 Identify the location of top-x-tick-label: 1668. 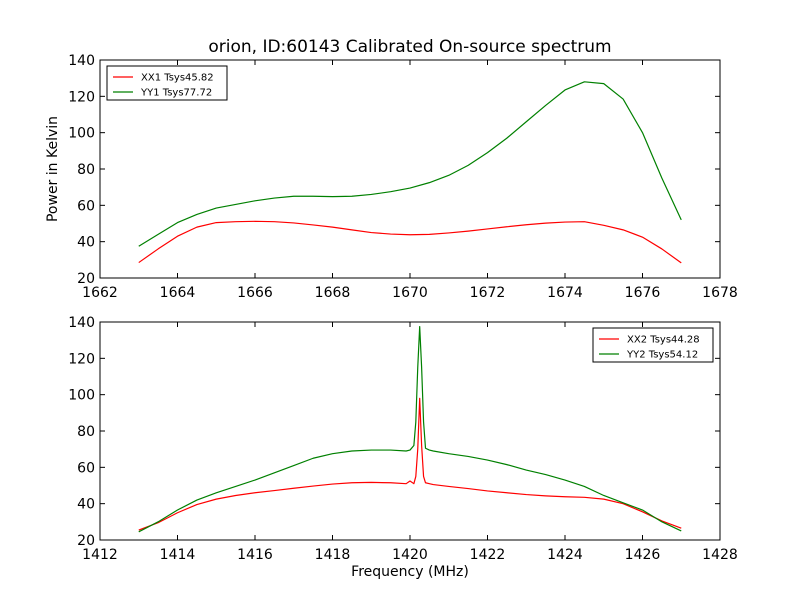
(333, 293).